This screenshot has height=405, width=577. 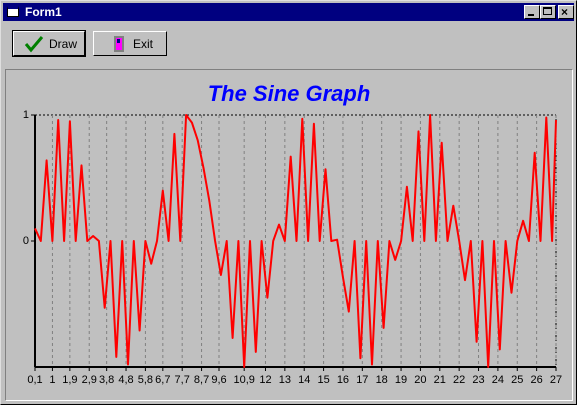 What do you see at coordinates (182, 380) in the screenshot?
I see `x-tick-label: 7,7` at bounding box center [182, 380].